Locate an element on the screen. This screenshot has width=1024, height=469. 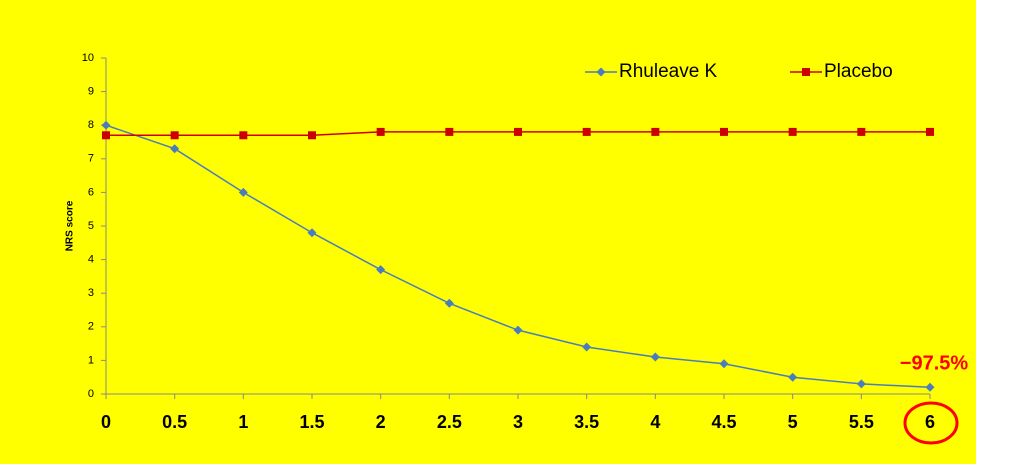
x-tick-label: 5 is located at coordinates (793, 422).